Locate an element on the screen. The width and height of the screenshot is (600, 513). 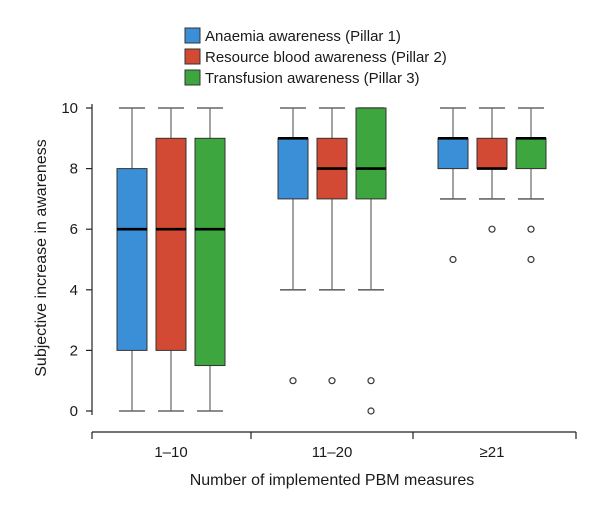
legend-item-anaemia-awareness-pillar-1: Anaemia awareness (Pillar 1) is located at coordinates (292, 36).